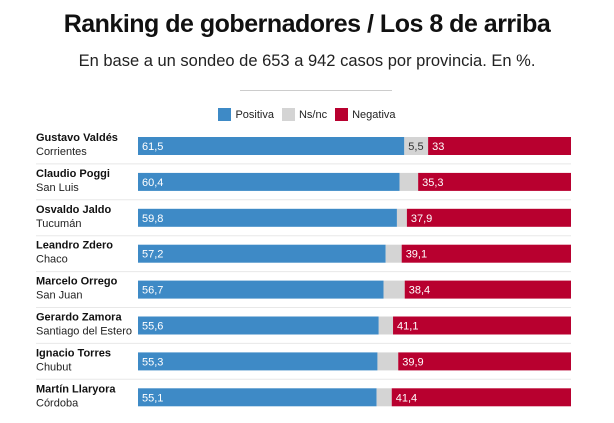  I want to click on divider, so click(316, 90).